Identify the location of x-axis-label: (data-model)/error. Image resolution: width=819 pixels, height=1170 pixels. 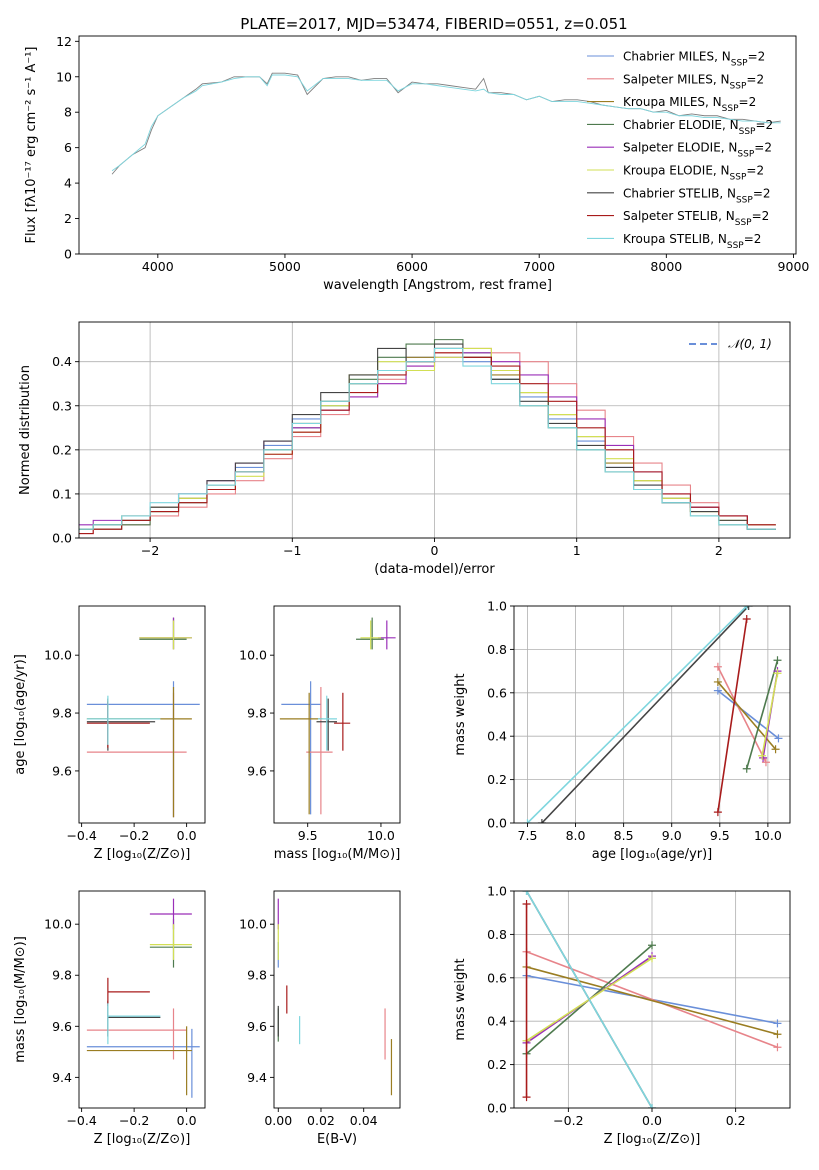
(434, 569).